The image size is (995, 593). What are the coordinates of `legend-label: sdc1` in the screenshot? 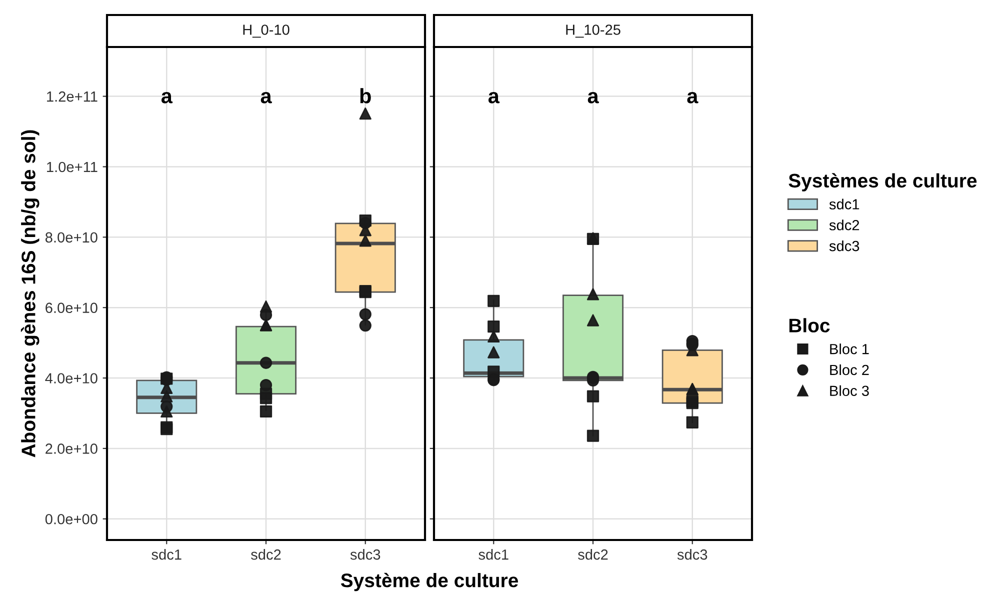 It's located at (844, 204).